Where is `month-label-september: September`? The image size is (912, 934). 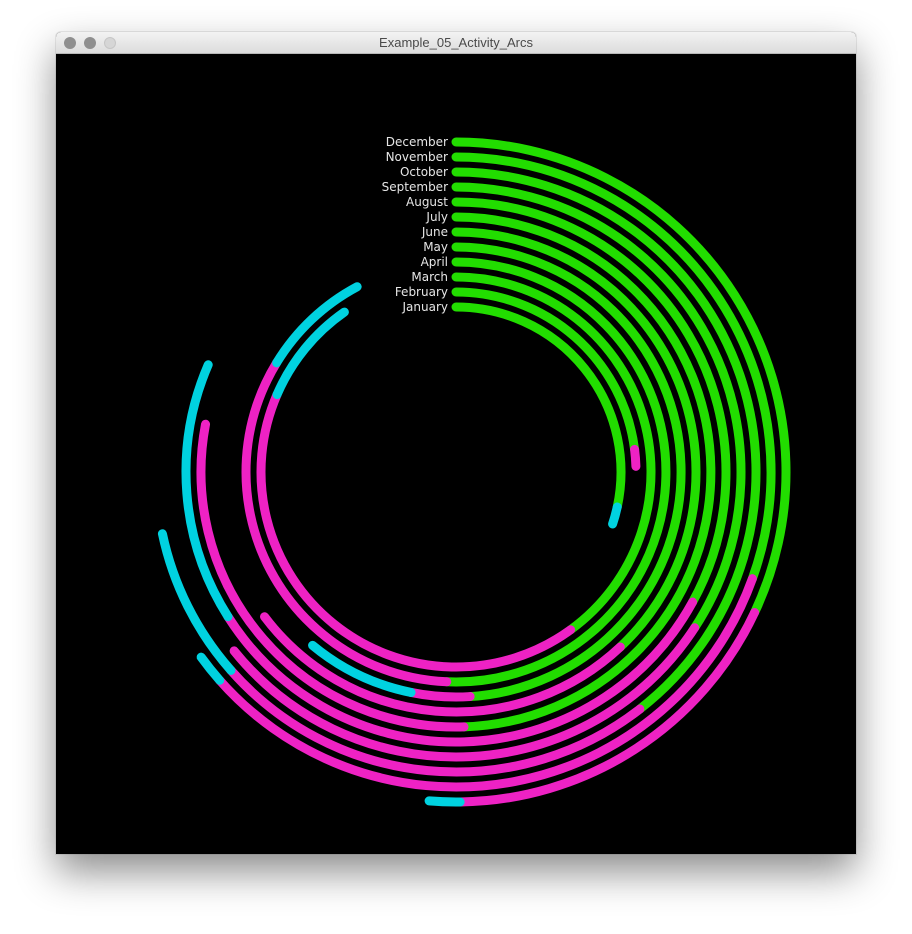
month-label-september: September is located at coordinates (415, 187).